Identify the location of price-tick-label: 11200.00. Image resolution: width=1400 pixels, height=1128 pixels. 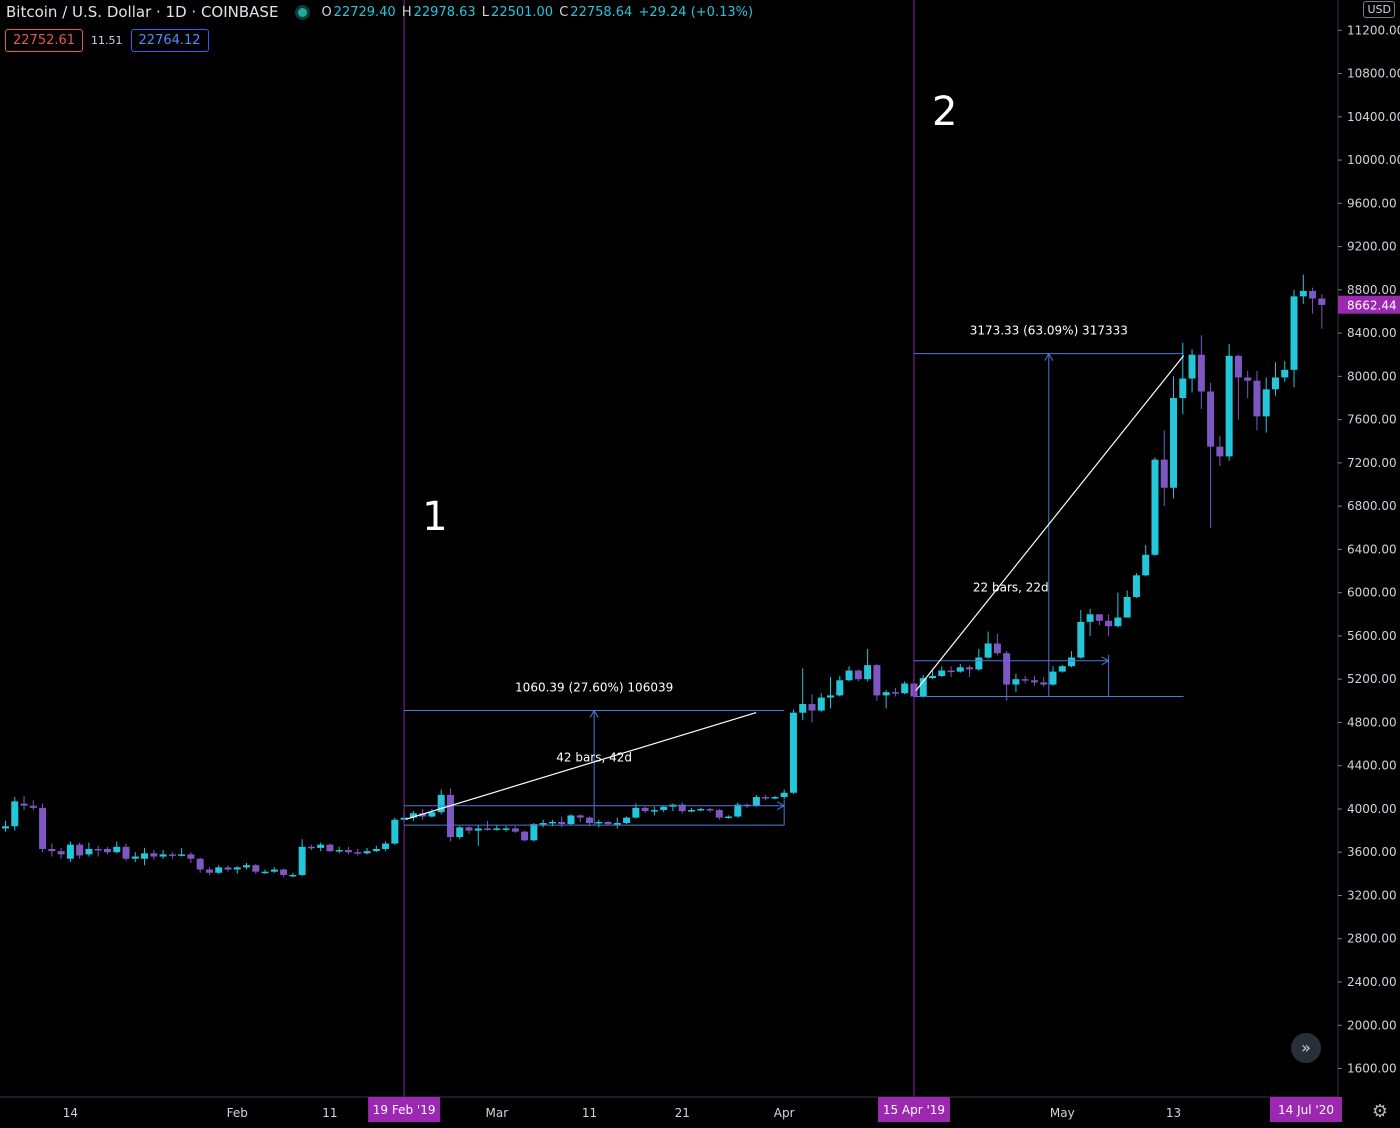
(1373, 30).